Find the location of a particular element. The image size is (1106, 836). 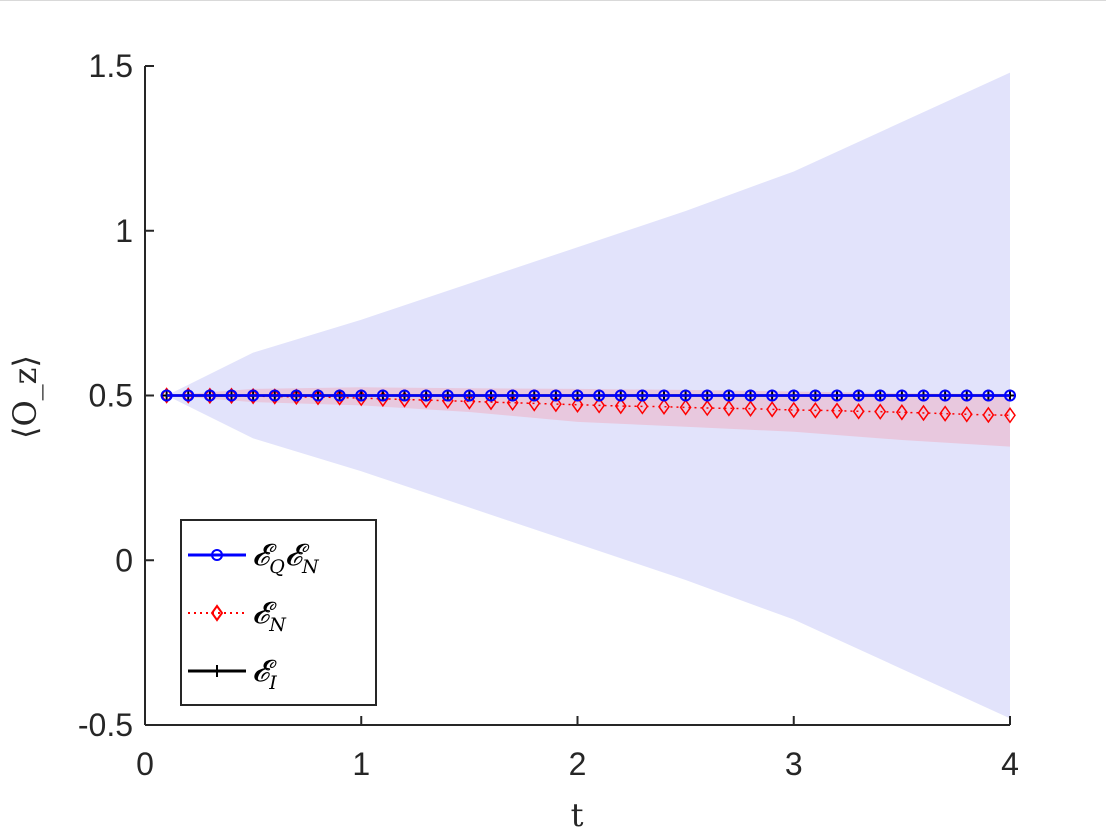

y-ticks: -0.5 0 0.5 1 1.5 is located at coordinates (116, 395).